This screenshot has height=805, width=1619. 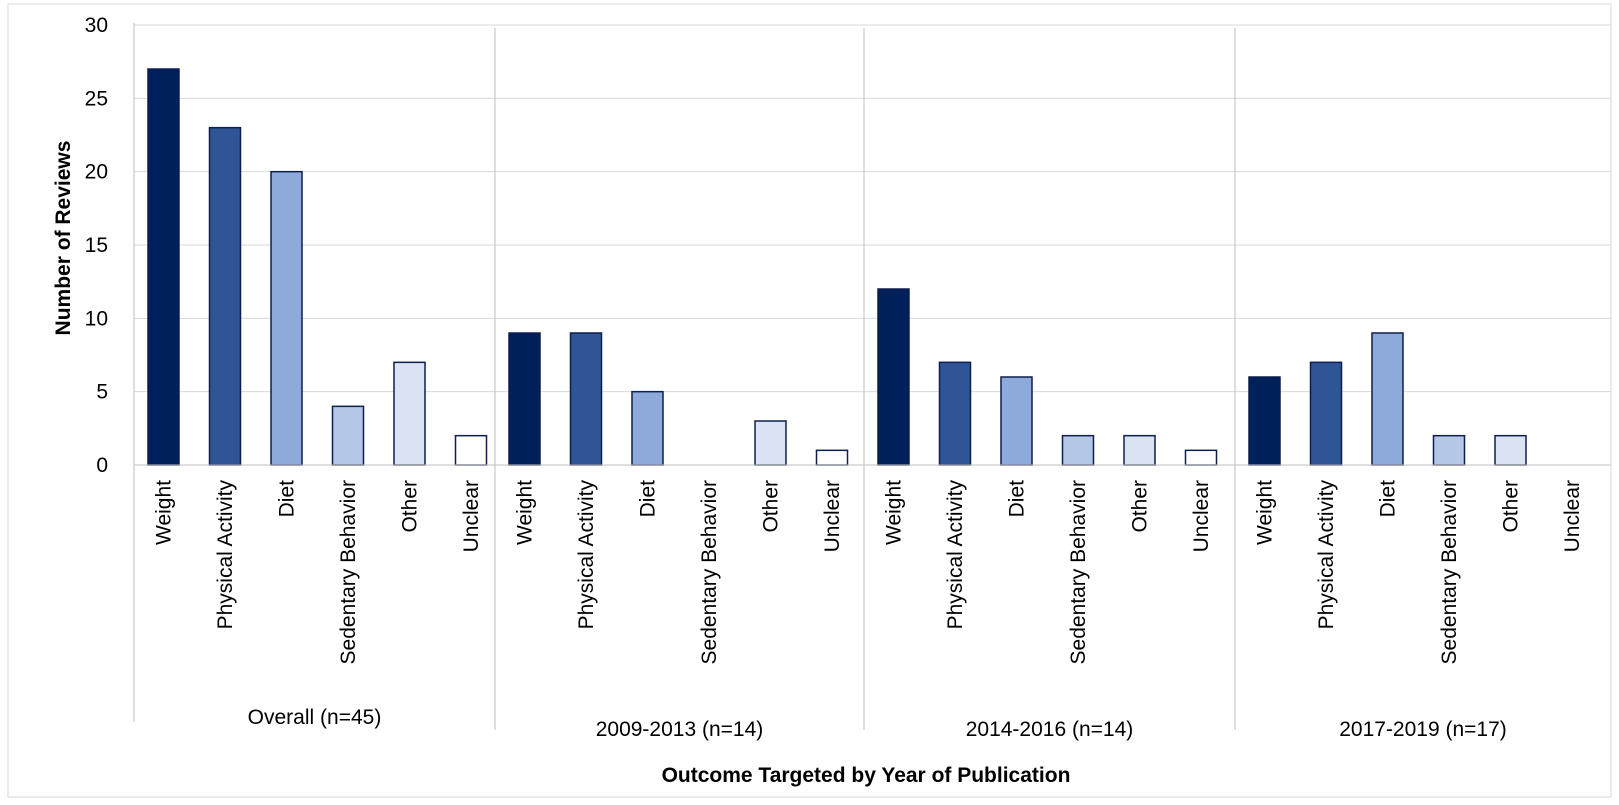 What do you see at coordinates (96, 245) in the screenshot?
I see `y-tick-label: 15` at bounding box center [96, 245].